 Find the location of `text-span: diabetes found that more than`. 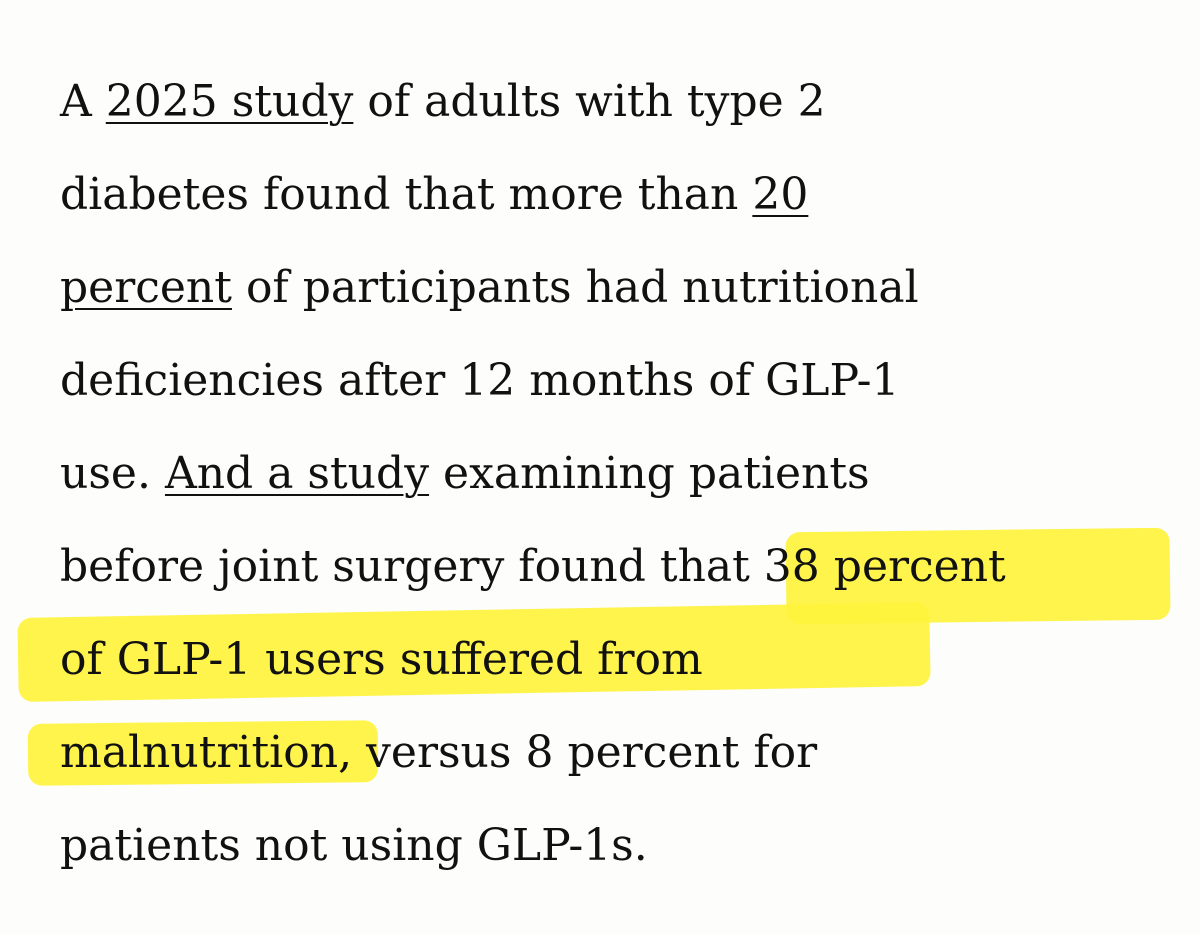

text-span: diabetes found that more than is located at coordinates (406, 194).